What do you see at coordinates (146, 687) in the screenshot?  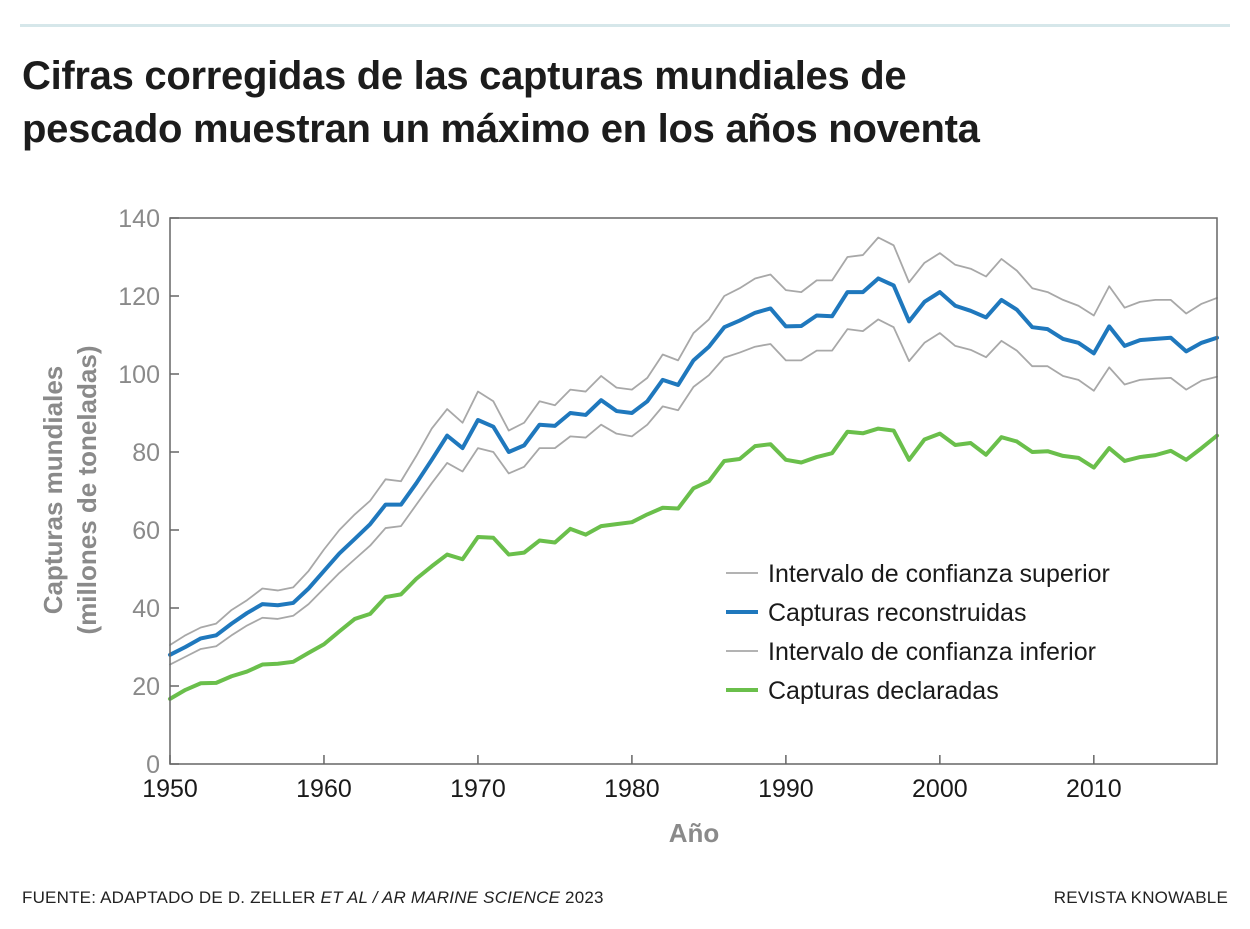 I see `y-tick-label: 20` at bounding box center [146, 687].